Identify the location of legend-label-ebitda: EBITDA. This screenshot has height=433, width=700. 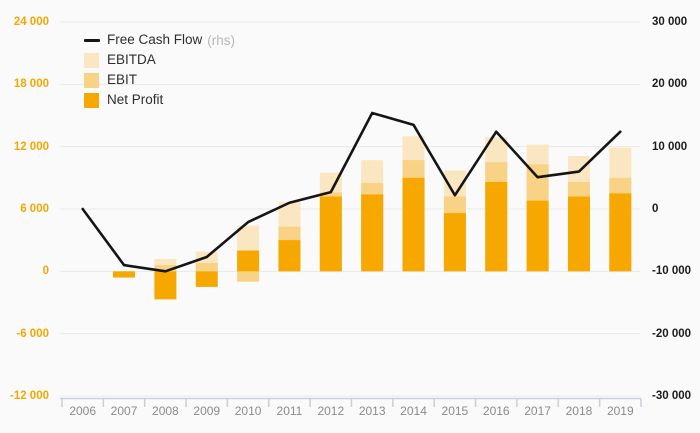
(131, 59).